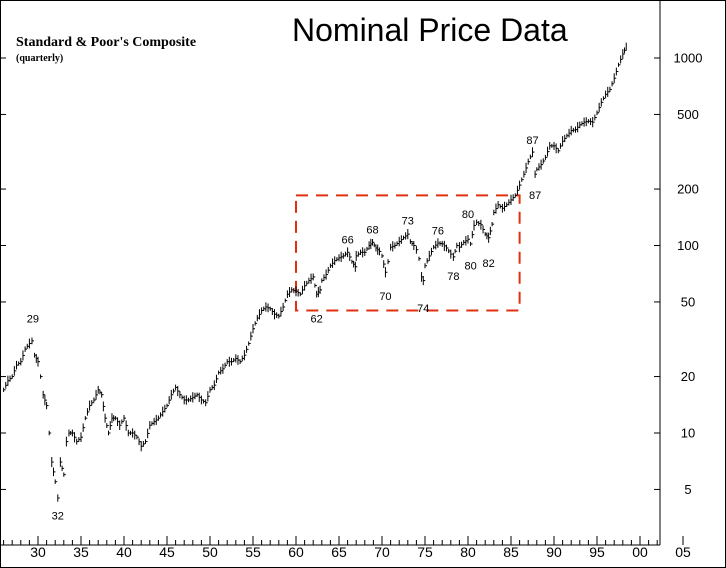  What do you see at coordinates (423, 309) in the screenshot?
I see `turning-point-label: 74` at bounding box center [423, 309].